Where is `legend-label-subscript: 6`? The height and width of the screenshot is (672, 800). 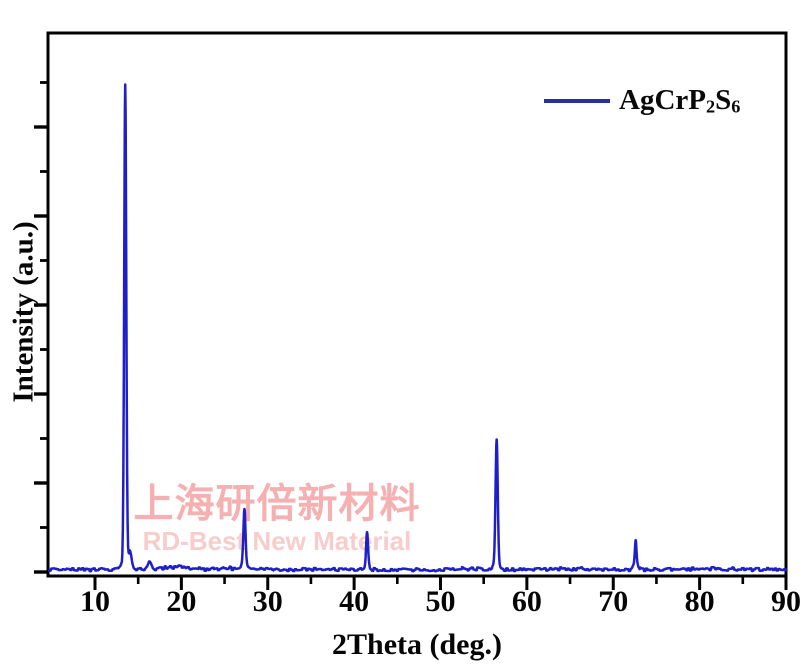 legend-label-subscript: 6 is located at coordinates (736, 106).